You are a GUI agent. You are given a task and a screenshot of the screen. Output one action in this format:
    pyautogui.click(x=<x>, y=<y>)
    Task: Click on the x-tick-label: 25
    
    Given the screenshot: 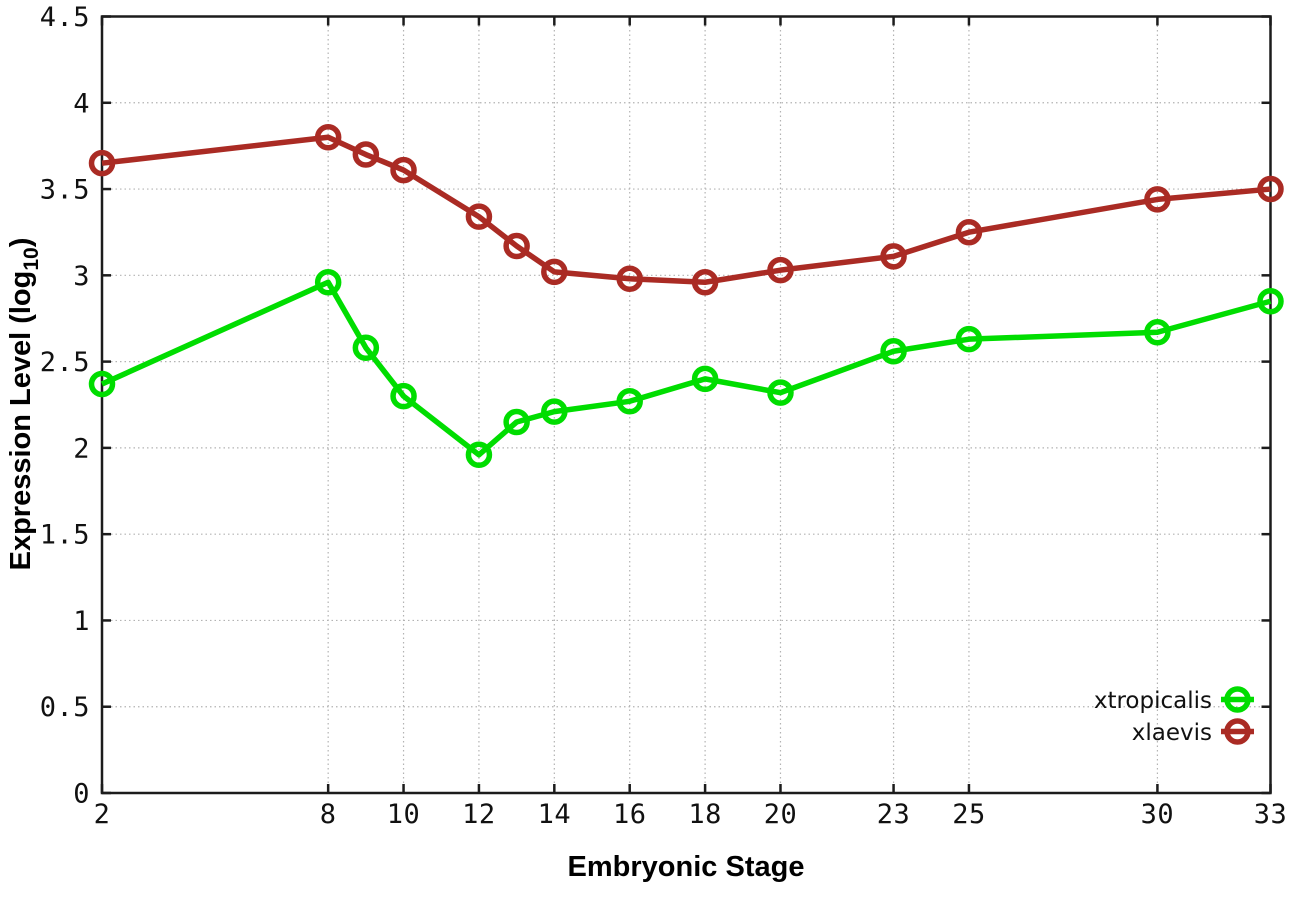 What is the action you would take?
    pyautogui.click(x=969, y=814)
    